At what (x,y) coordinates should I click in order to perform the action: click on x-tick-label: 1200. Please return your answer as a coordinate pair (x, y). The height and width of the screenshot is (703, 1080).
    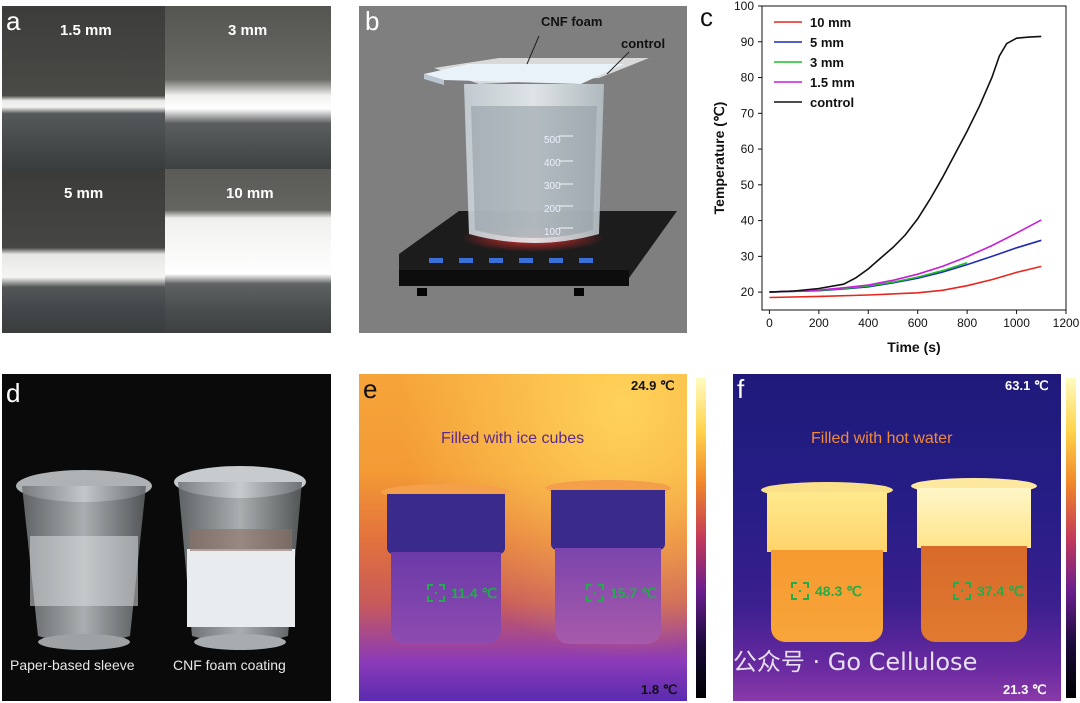
    Looking at the image, I should click on (1066, 323).